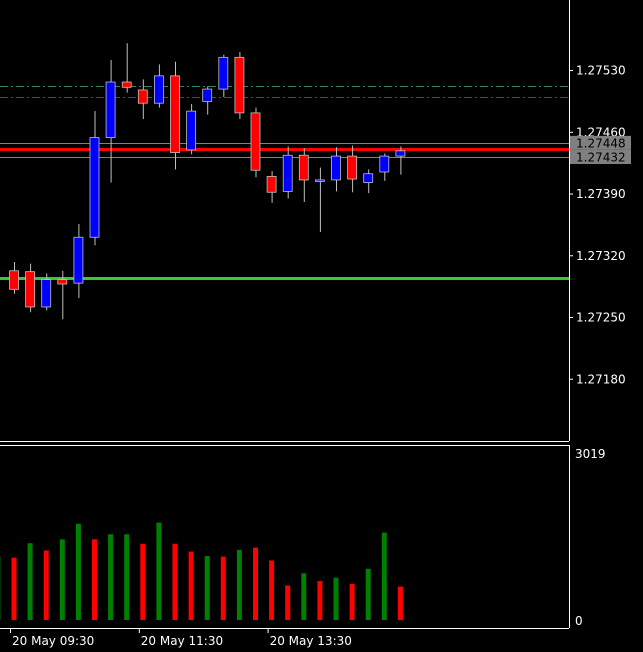 The image size is (643, 652). I want to click on price-level-tag-label: 1.27448, so click(601, 143).